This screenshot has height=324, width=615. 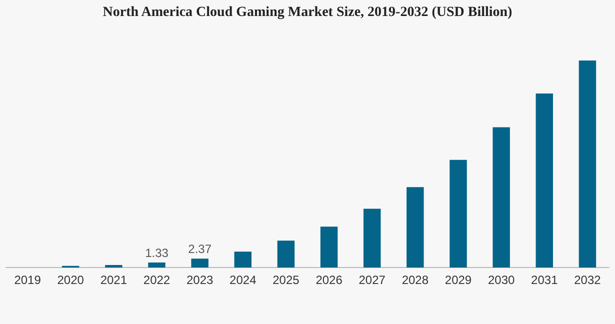 What do you see at coordinates (458, 280) in the screenshot?
I see `x-tick-label: 2029` at bounding box center [458, 280].